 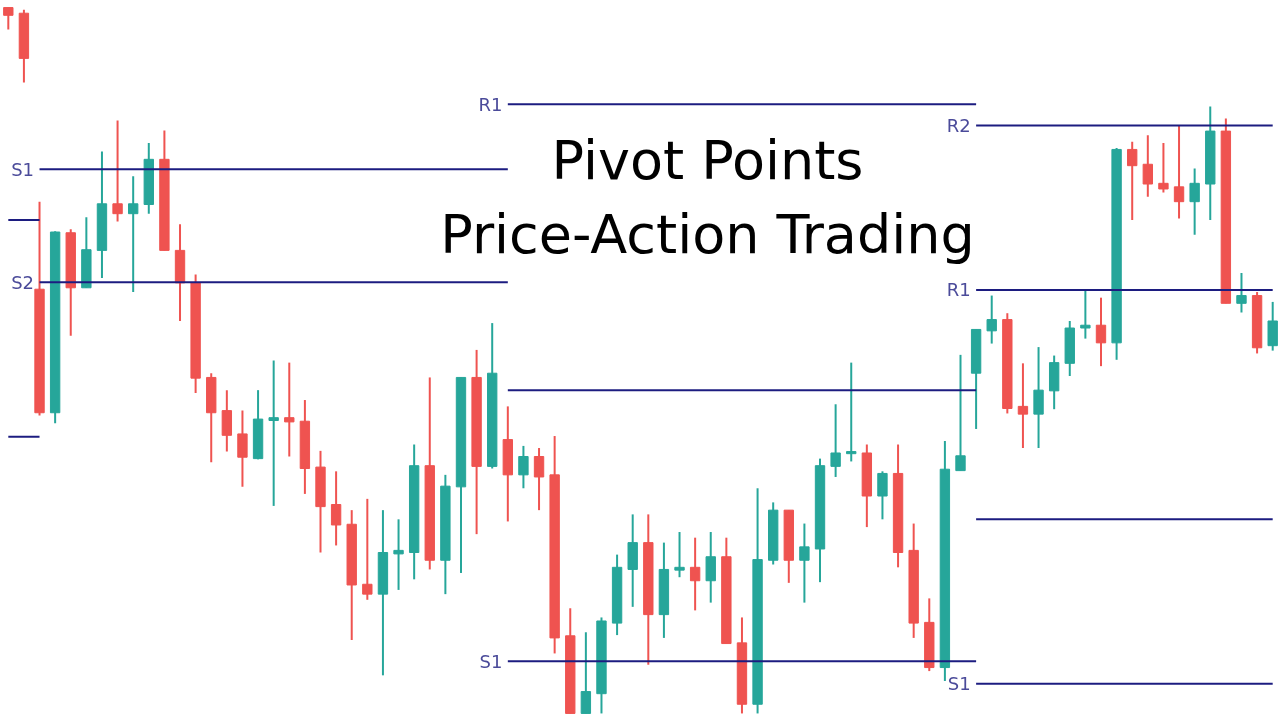 What do you see at coordinates (707, 160) in the screenshot?
I see `text: Pivot Points` at bounding box center [707, 160].